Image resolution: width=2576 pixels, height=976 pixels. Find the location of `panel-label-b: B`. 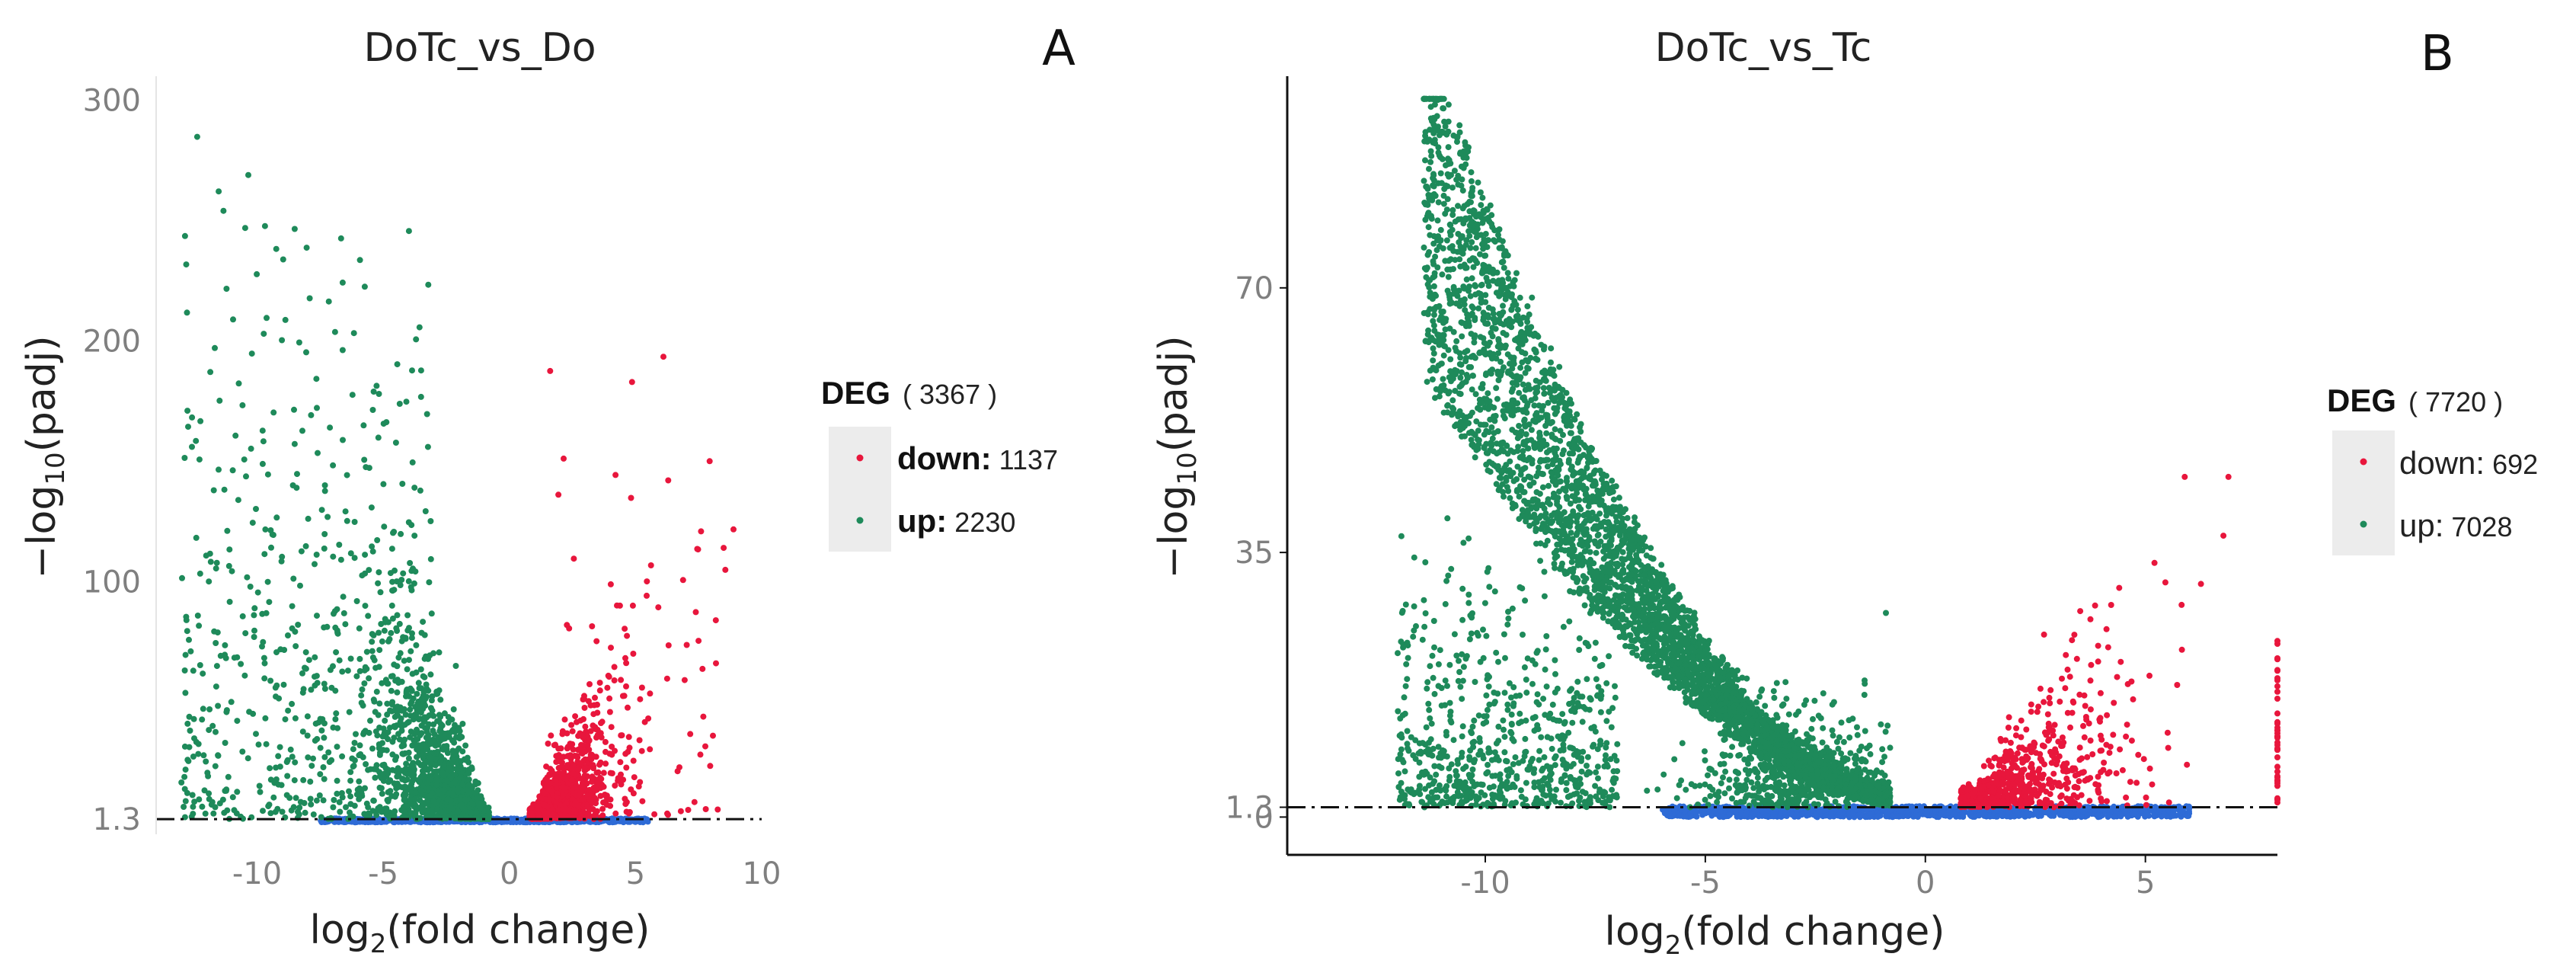

panel-label-b: B is located at coordinates (2438, 54).